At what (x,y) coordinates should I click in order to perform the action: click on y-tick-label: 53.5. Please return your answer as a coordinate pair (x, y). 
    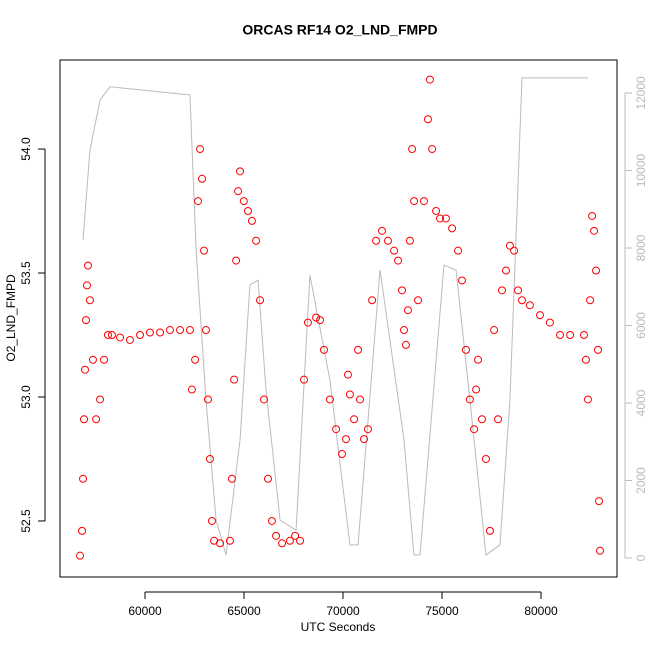
    Looking at the image, I should click on (26, 273).